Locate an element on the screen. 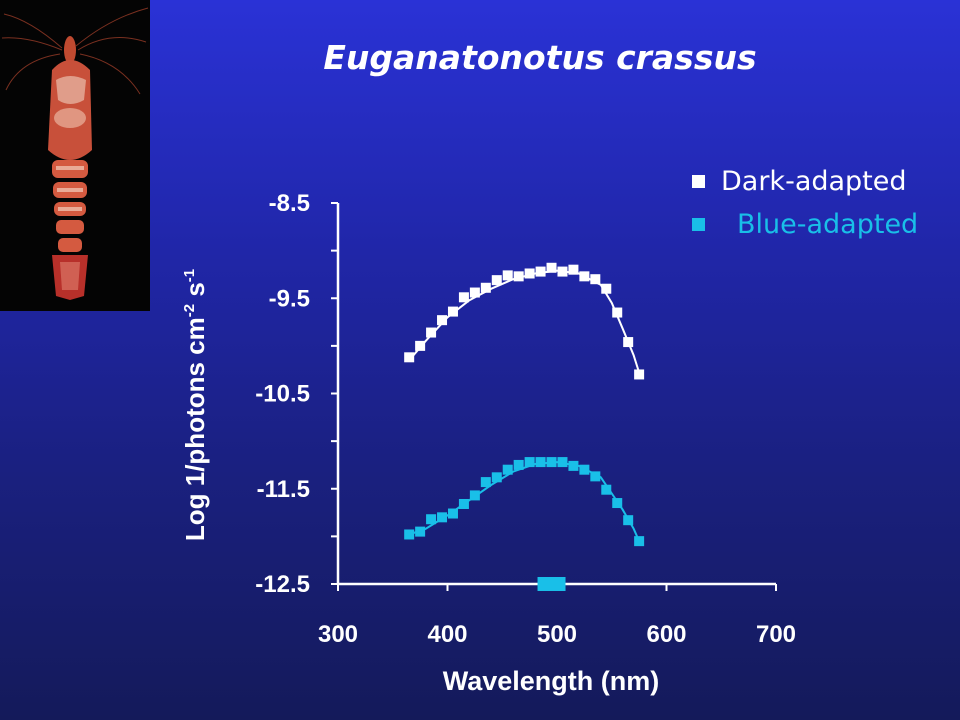 Image resolution: width=960 pixels, height=720 pixels. y-axis-label-sup1: -2 is located at coordinates (189, 310).